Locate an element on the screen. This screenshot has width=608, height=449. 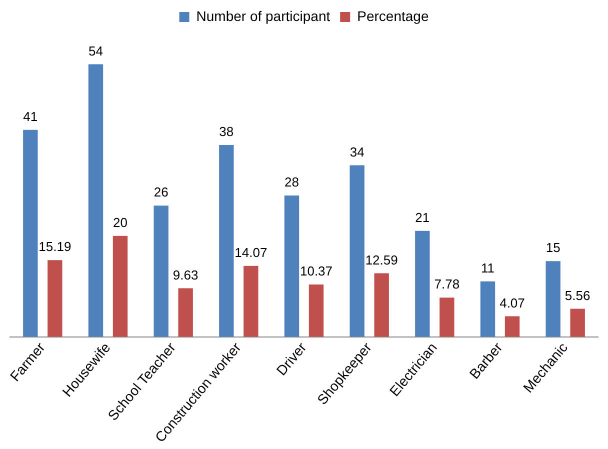
data-label: 11 is located at coordinates (487, 268).